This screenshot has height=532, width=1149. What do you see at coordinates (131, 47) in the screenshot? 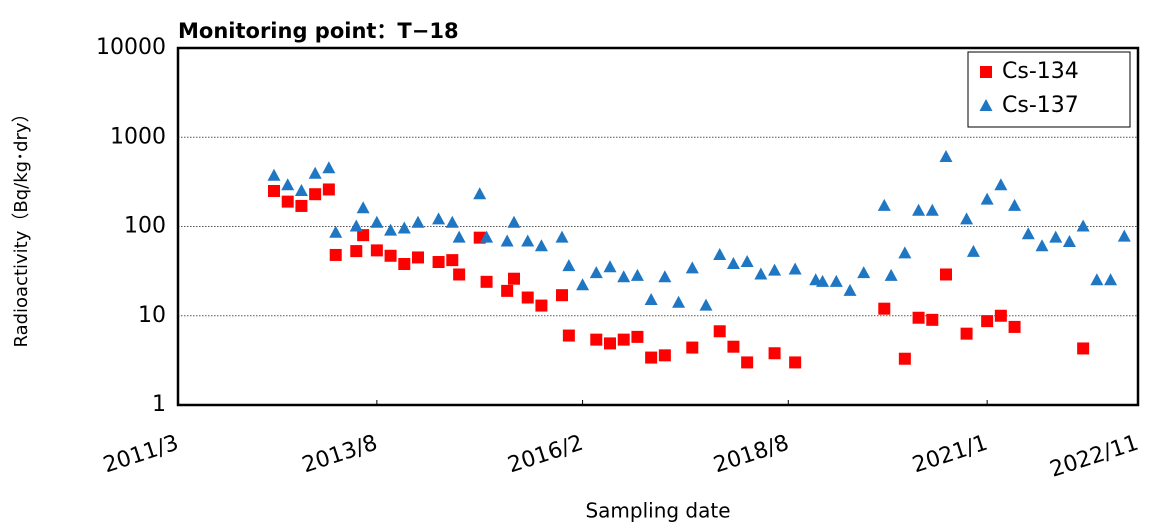
I see `y-tick-label: 10000` at bounding box center [131, 47].